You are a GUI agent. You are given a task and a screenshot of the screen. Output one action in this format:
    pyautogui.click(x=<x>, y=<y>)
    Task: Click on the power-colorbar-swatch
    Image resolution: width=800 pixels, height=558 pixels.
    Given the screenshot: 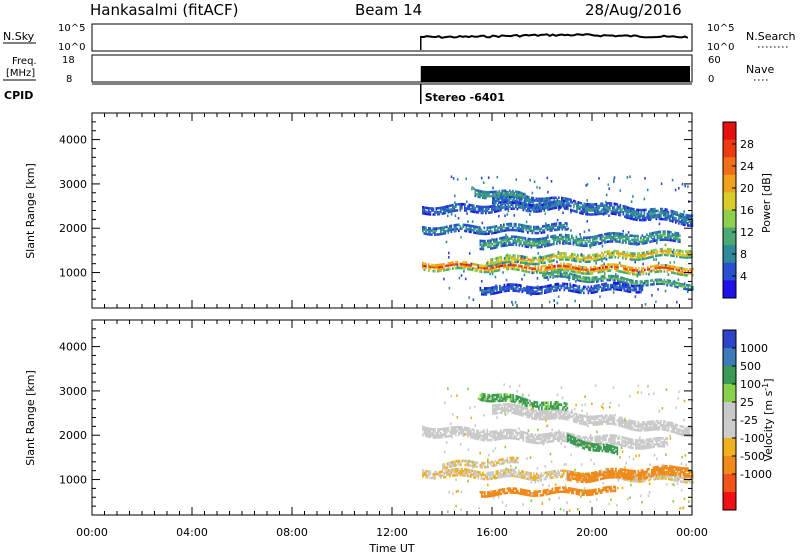 What is the action you would take?
    pyautogui.click(x=729, y=219)
    